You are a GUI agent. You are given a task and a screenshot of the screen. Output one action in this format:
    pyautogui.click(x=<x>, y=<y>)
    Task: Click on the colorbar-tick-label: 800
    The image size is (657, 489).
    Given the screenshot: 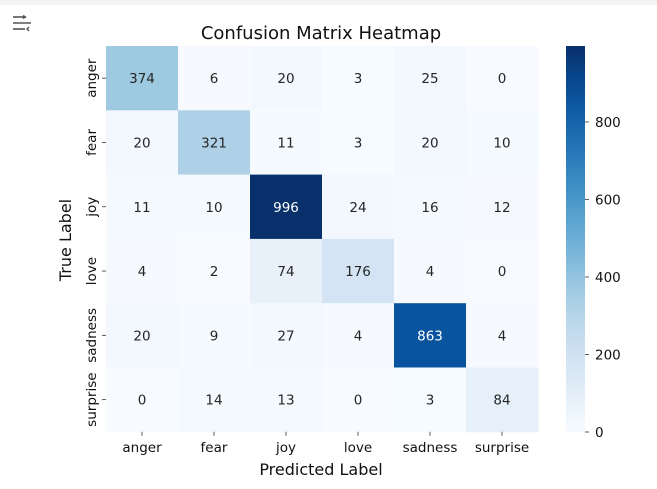 What is the action you would take?
    pyautogui.click(x=608, y=123)
    